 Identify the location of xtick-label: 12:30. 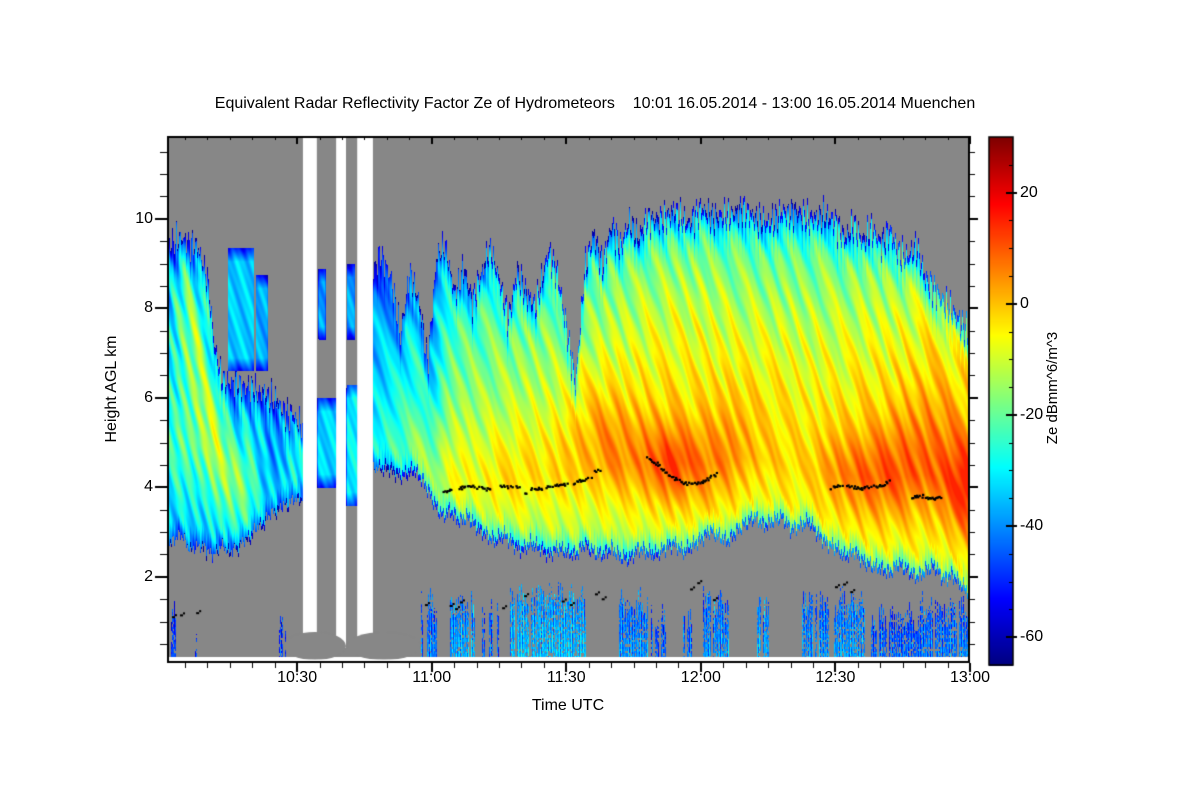
(835, 677).